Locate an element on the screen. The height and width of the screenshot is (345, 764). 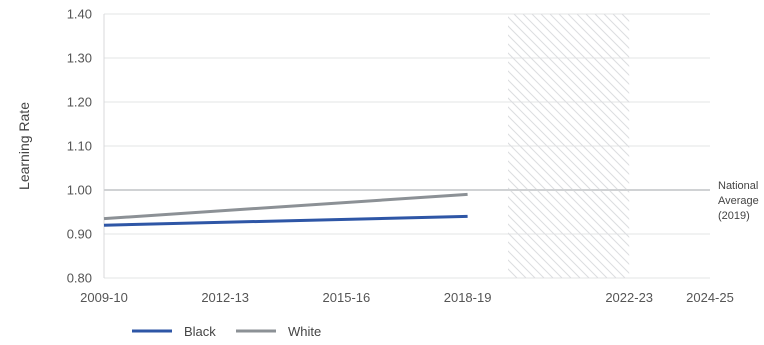
series-lines is located at coordinates (285, 209).